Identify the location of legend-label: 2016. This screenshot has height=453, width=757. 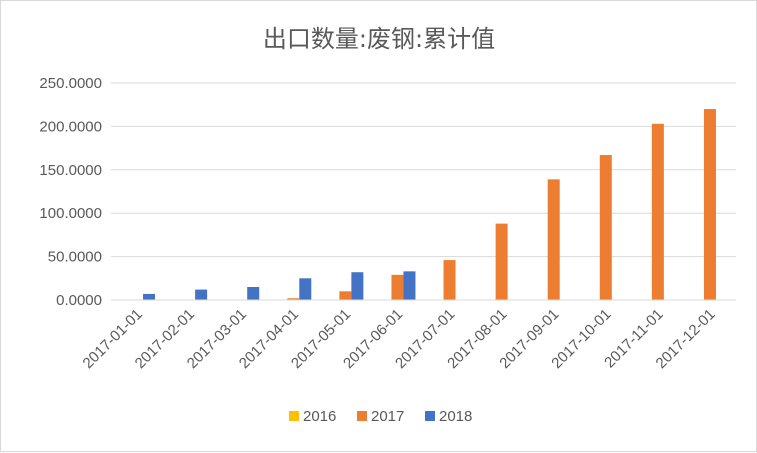
(319, 416).